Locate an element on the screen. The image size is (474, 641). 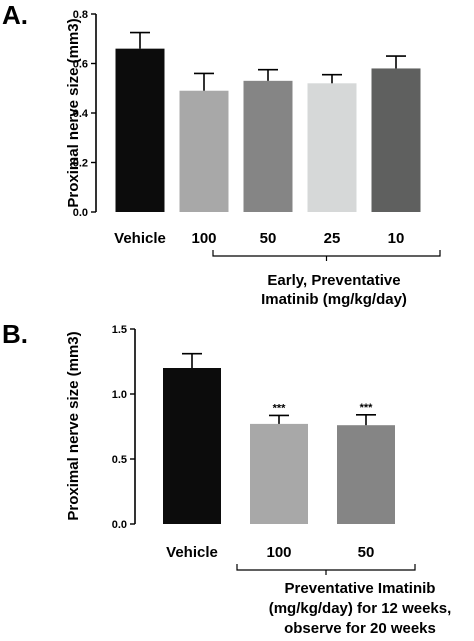
y-axis-label-b: Proximal nerve size (mm3) is located at coordinates (73, 425).